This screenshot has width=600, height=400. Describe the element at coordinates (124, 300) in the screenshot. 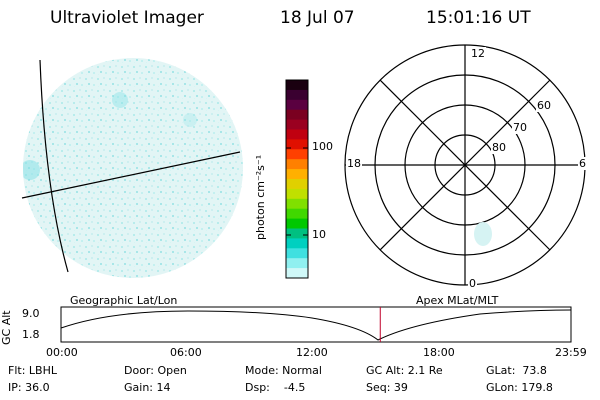

I see `timeline-left-label: Geographic Lat/Lon` at that location.